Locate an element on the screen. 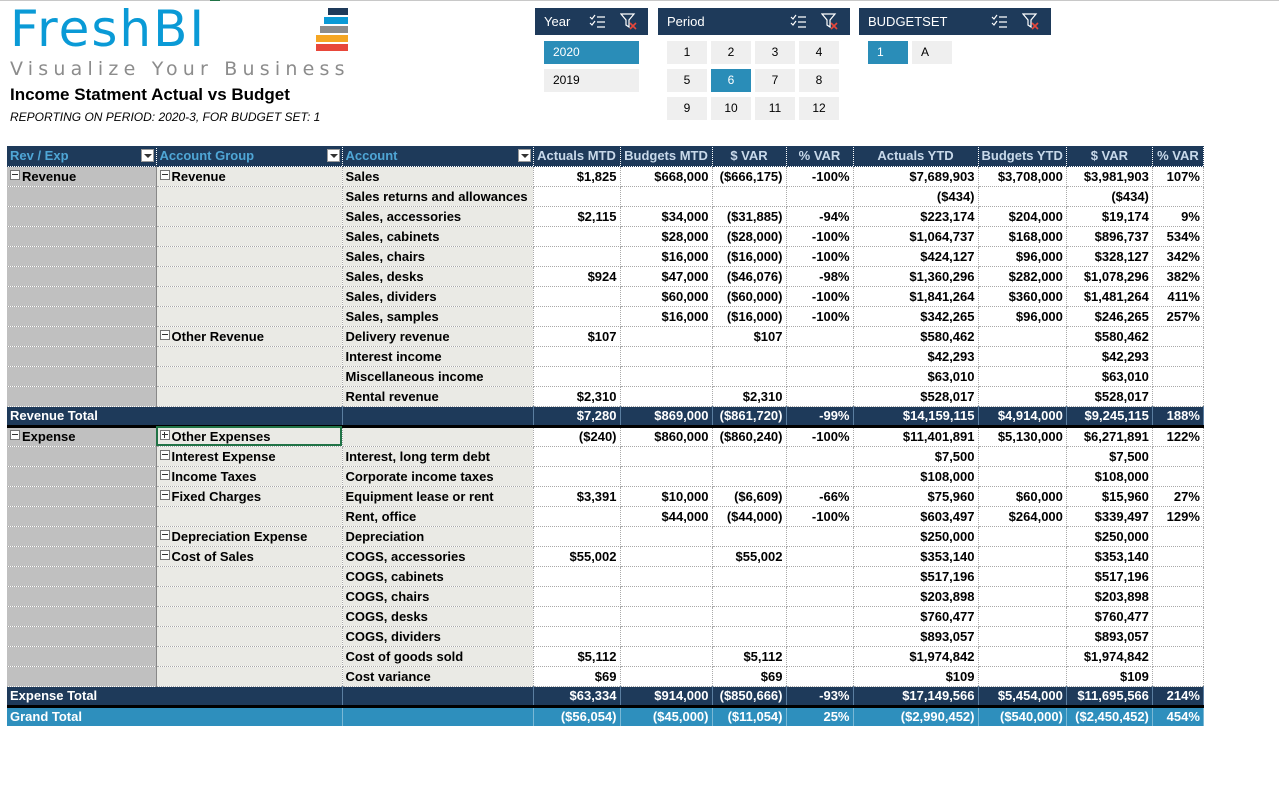 The width and height of the screenshot is (1279, 794). total-value: $869,000 is located at coordinates (666, 416).